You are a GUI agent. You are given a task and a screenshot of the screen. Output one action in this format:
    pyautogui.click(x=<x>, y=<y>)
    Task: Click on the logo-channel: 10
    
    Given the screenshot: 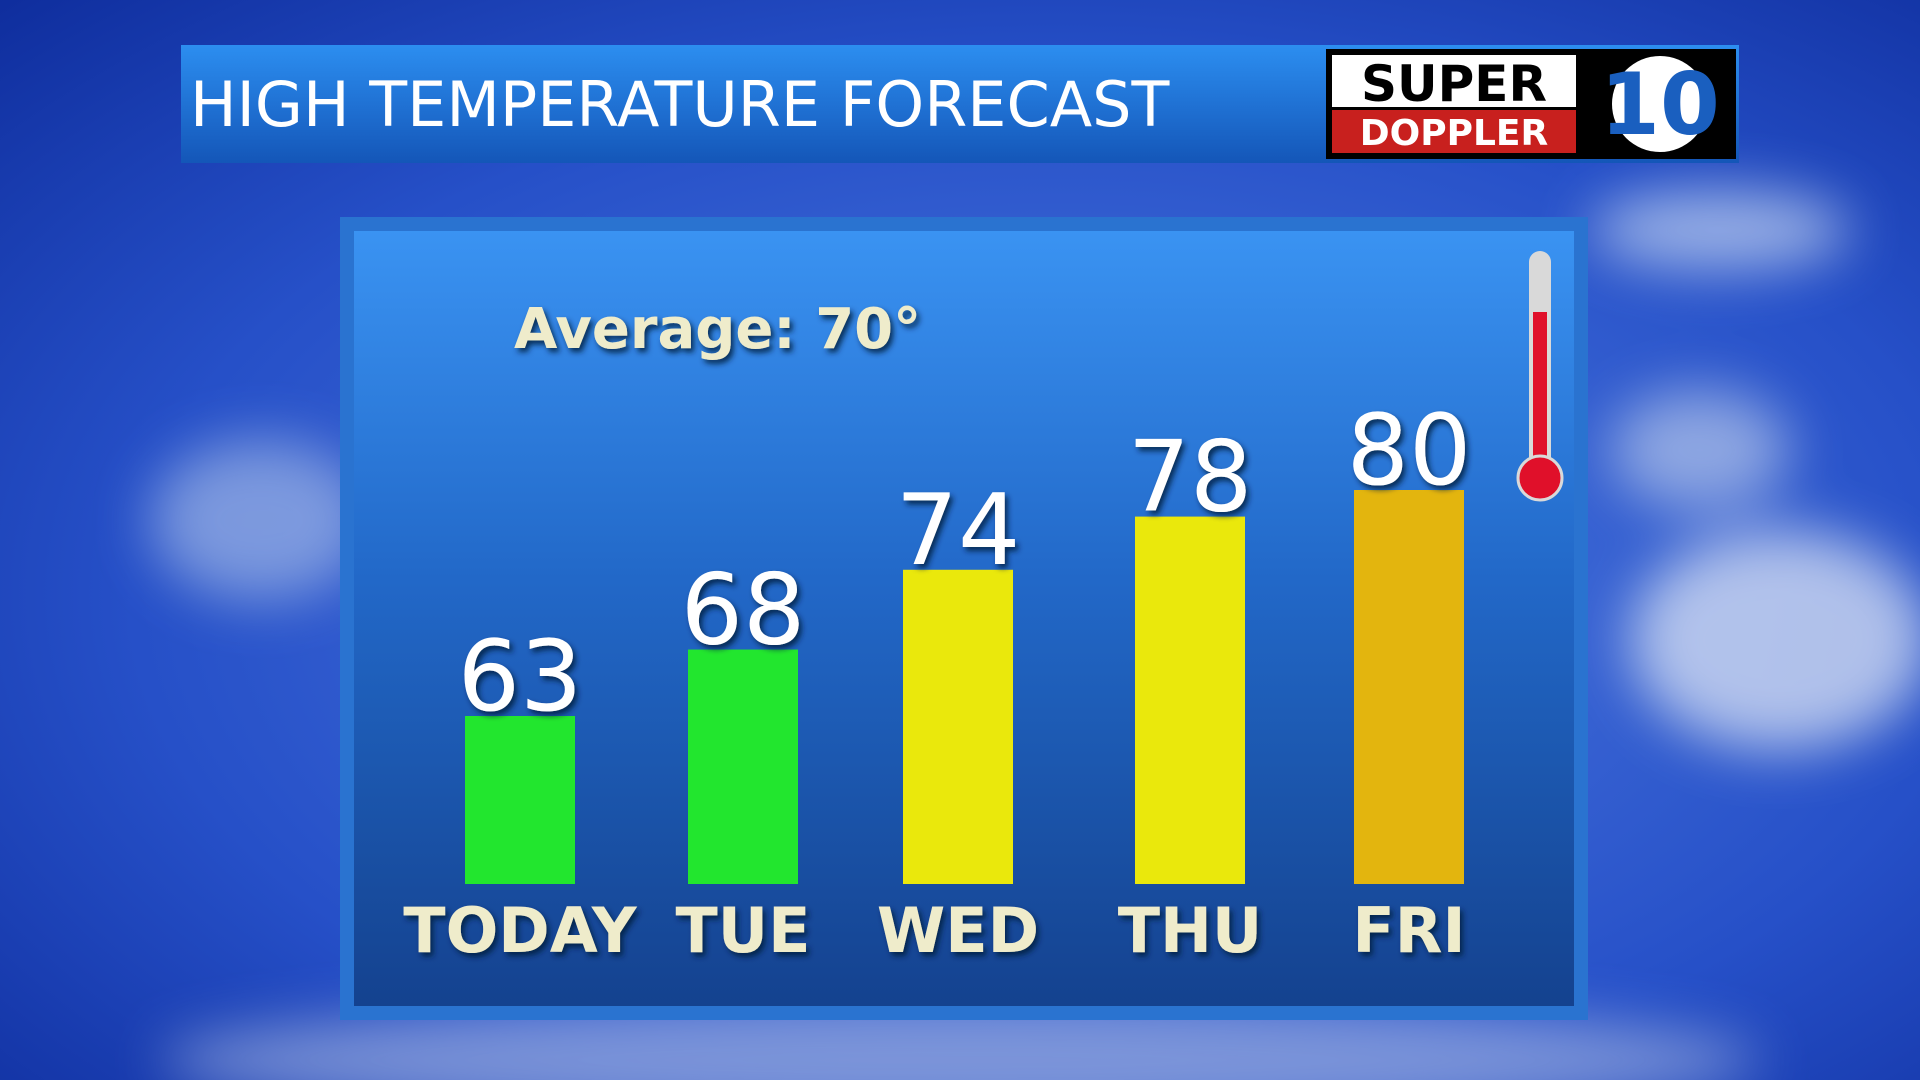 What is the action you would take?
    pyautogui.click(x=1660, y=105)
    